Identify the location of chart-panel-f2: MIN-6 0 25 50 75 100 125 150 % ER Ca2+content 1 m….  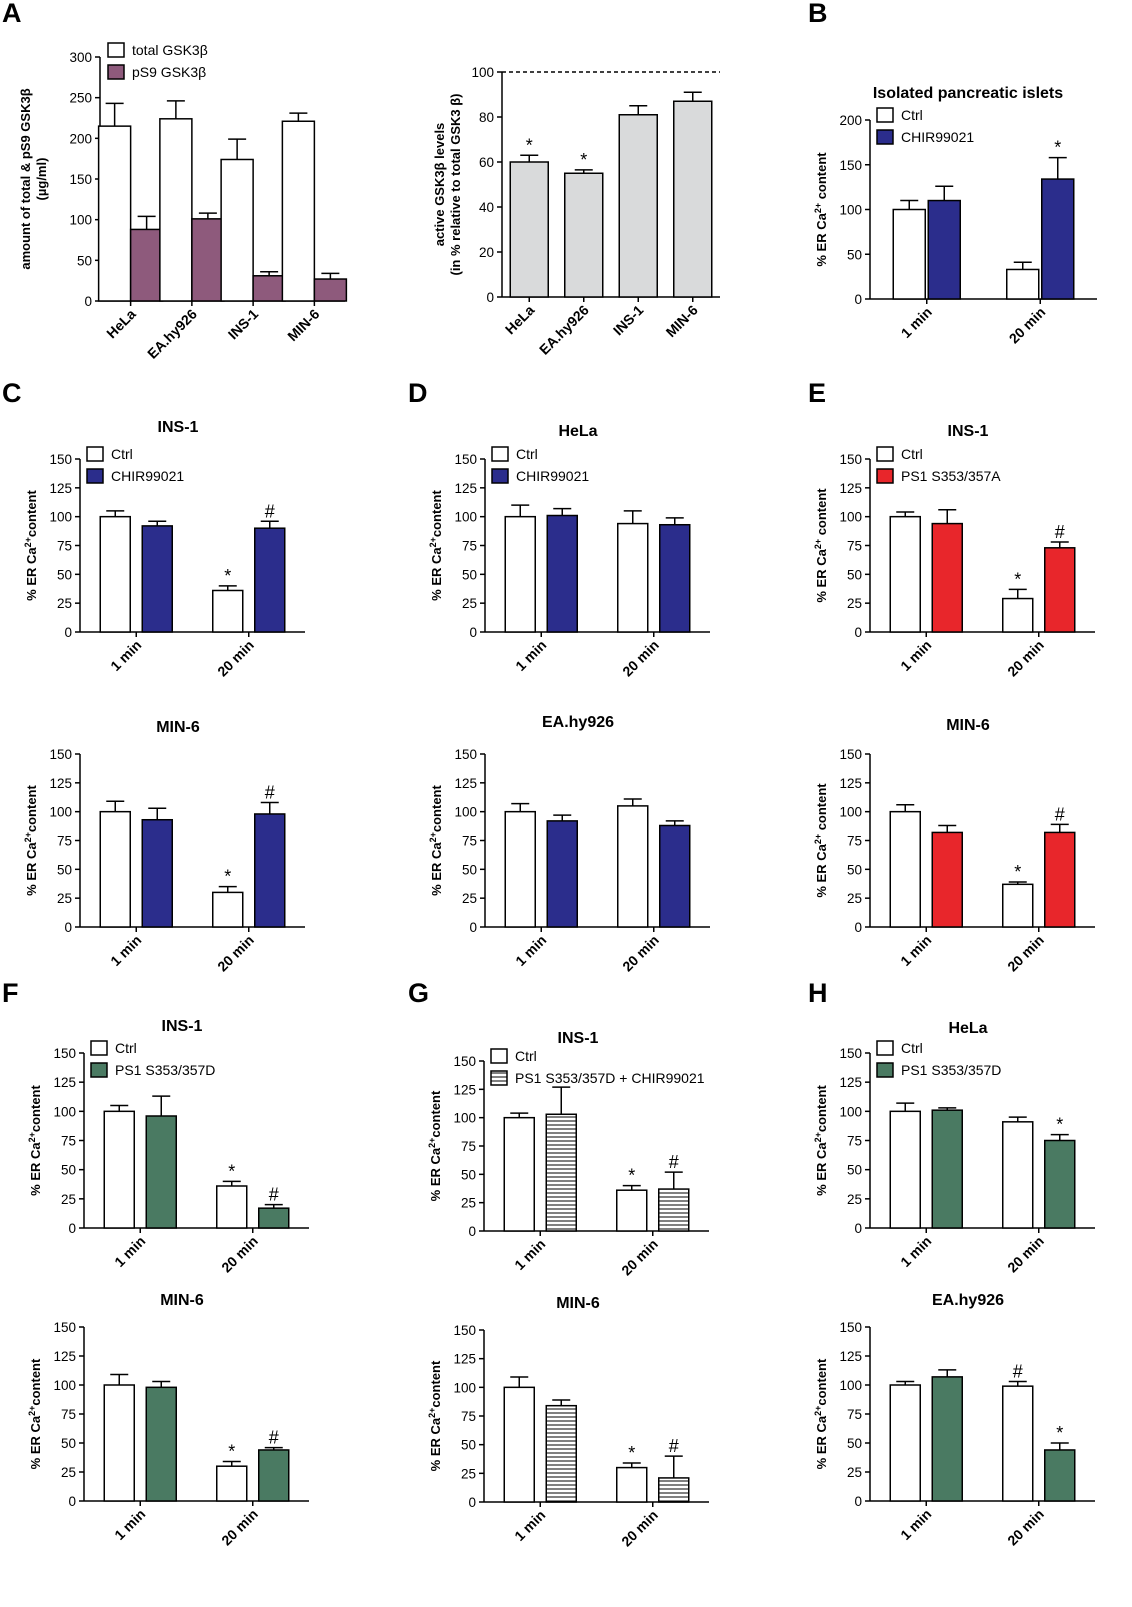
(168, 1420).